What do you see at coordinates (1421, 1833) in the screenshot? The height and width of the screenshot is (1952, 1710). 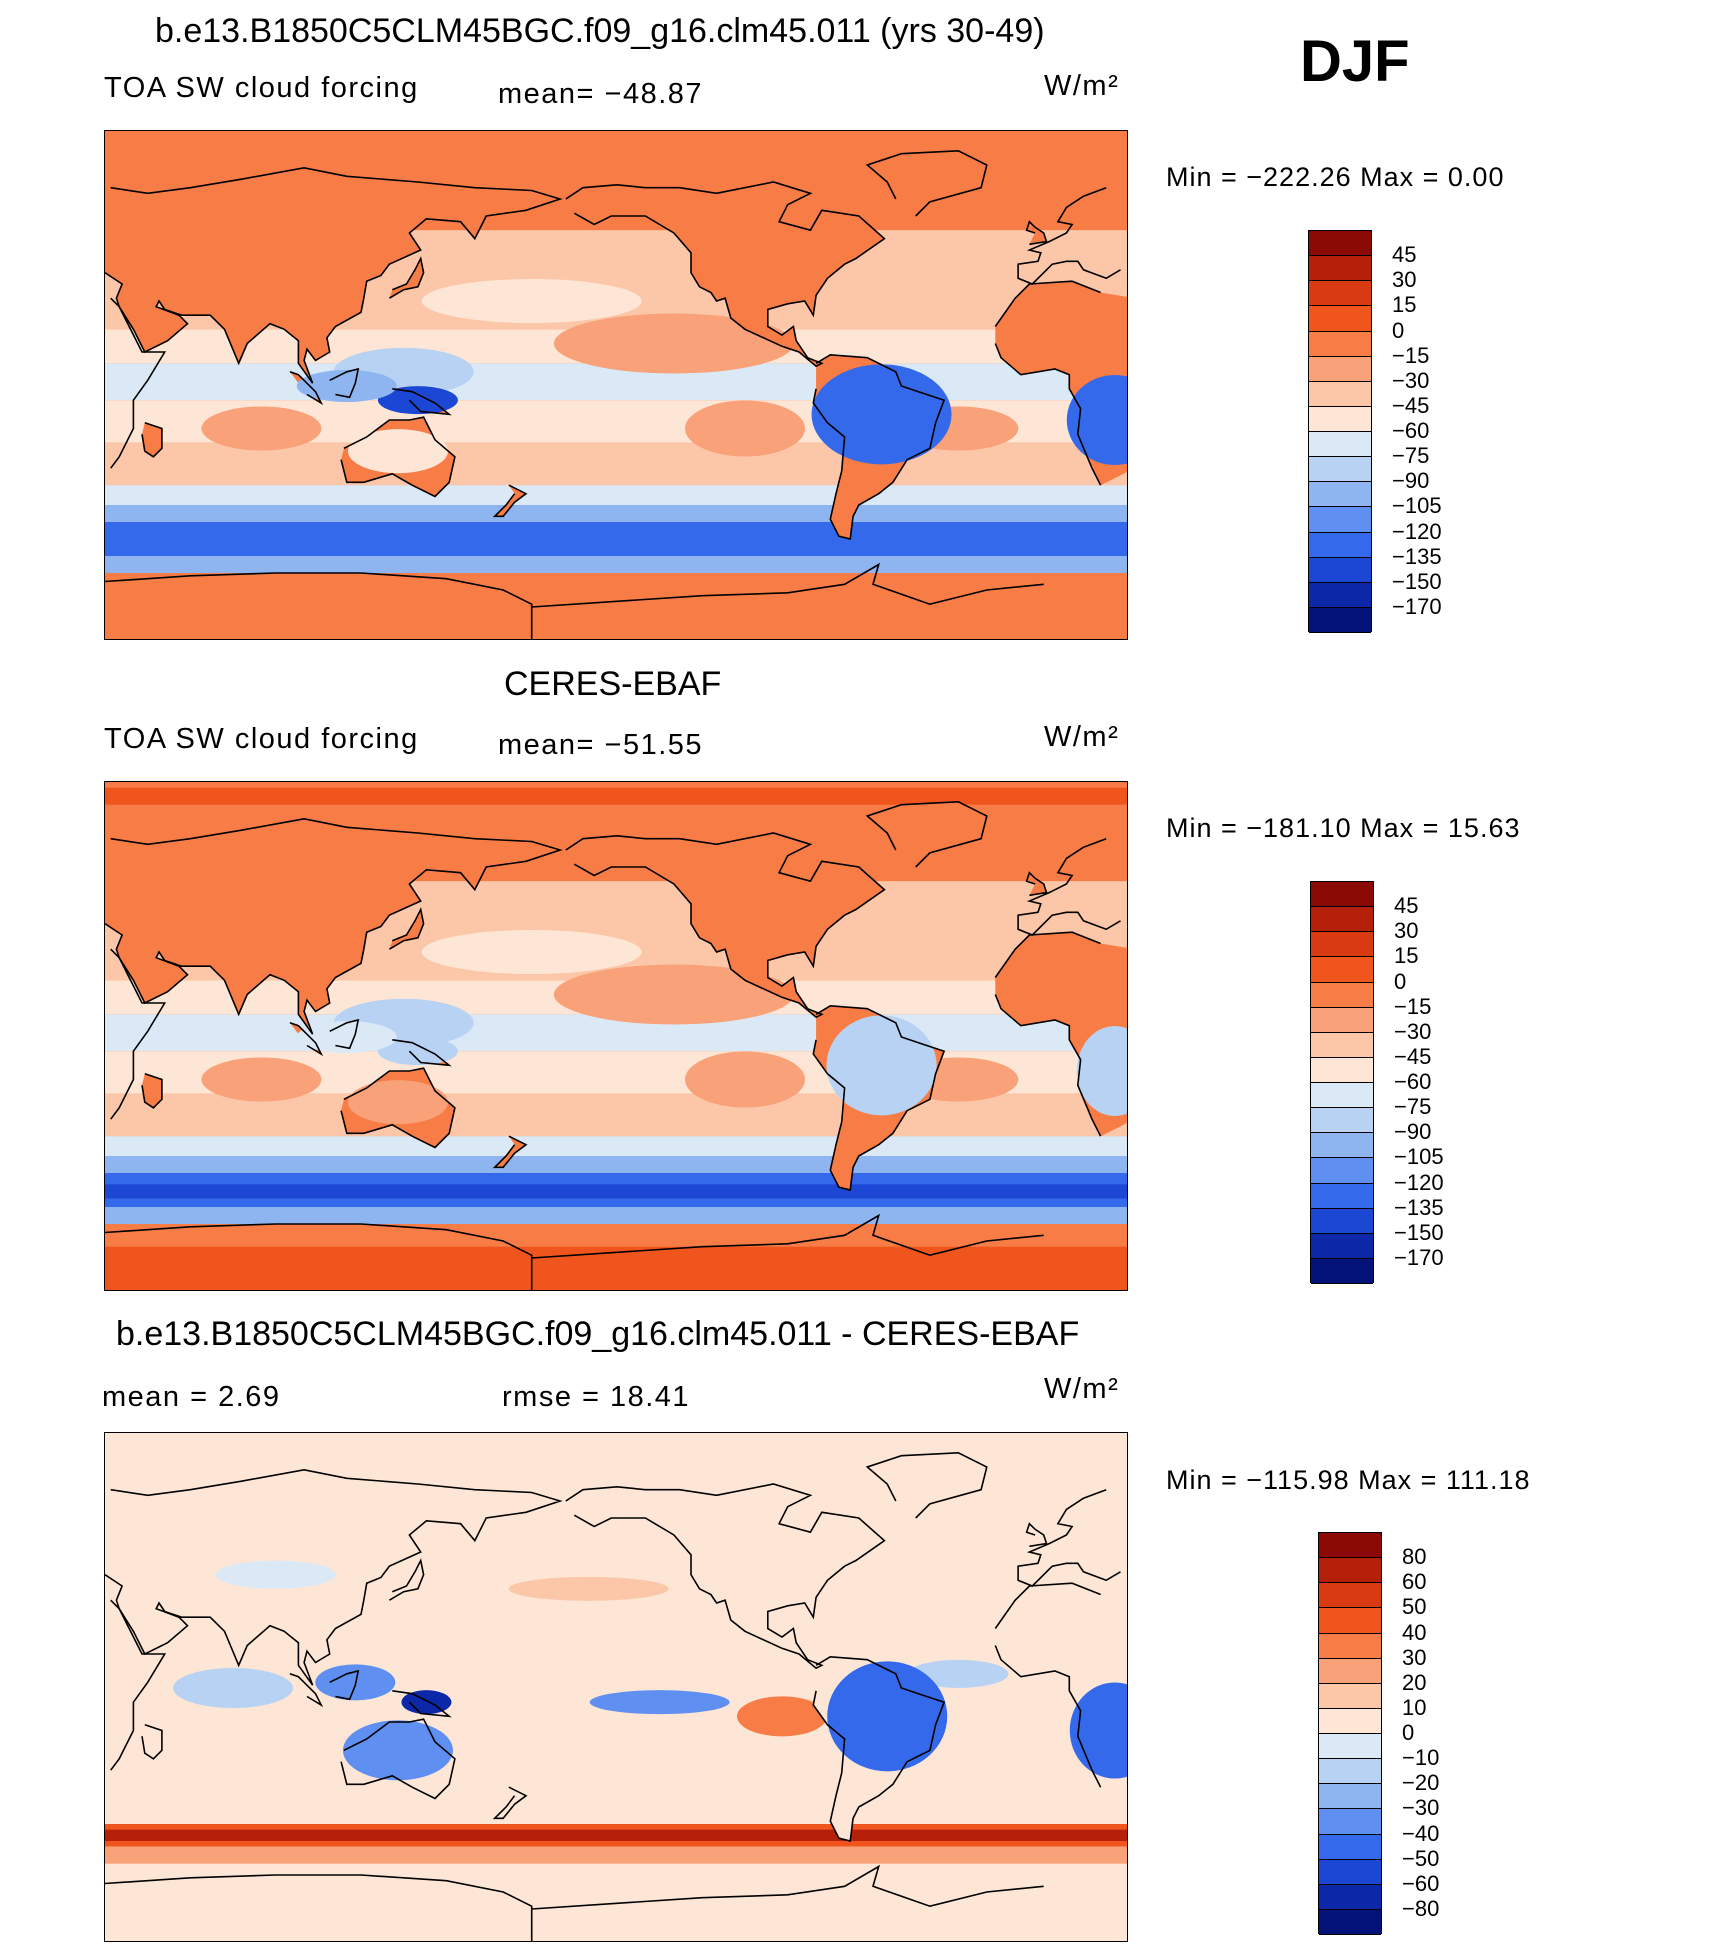 I see `colorbar-label: −40` at bounding box center [1421, 1833].